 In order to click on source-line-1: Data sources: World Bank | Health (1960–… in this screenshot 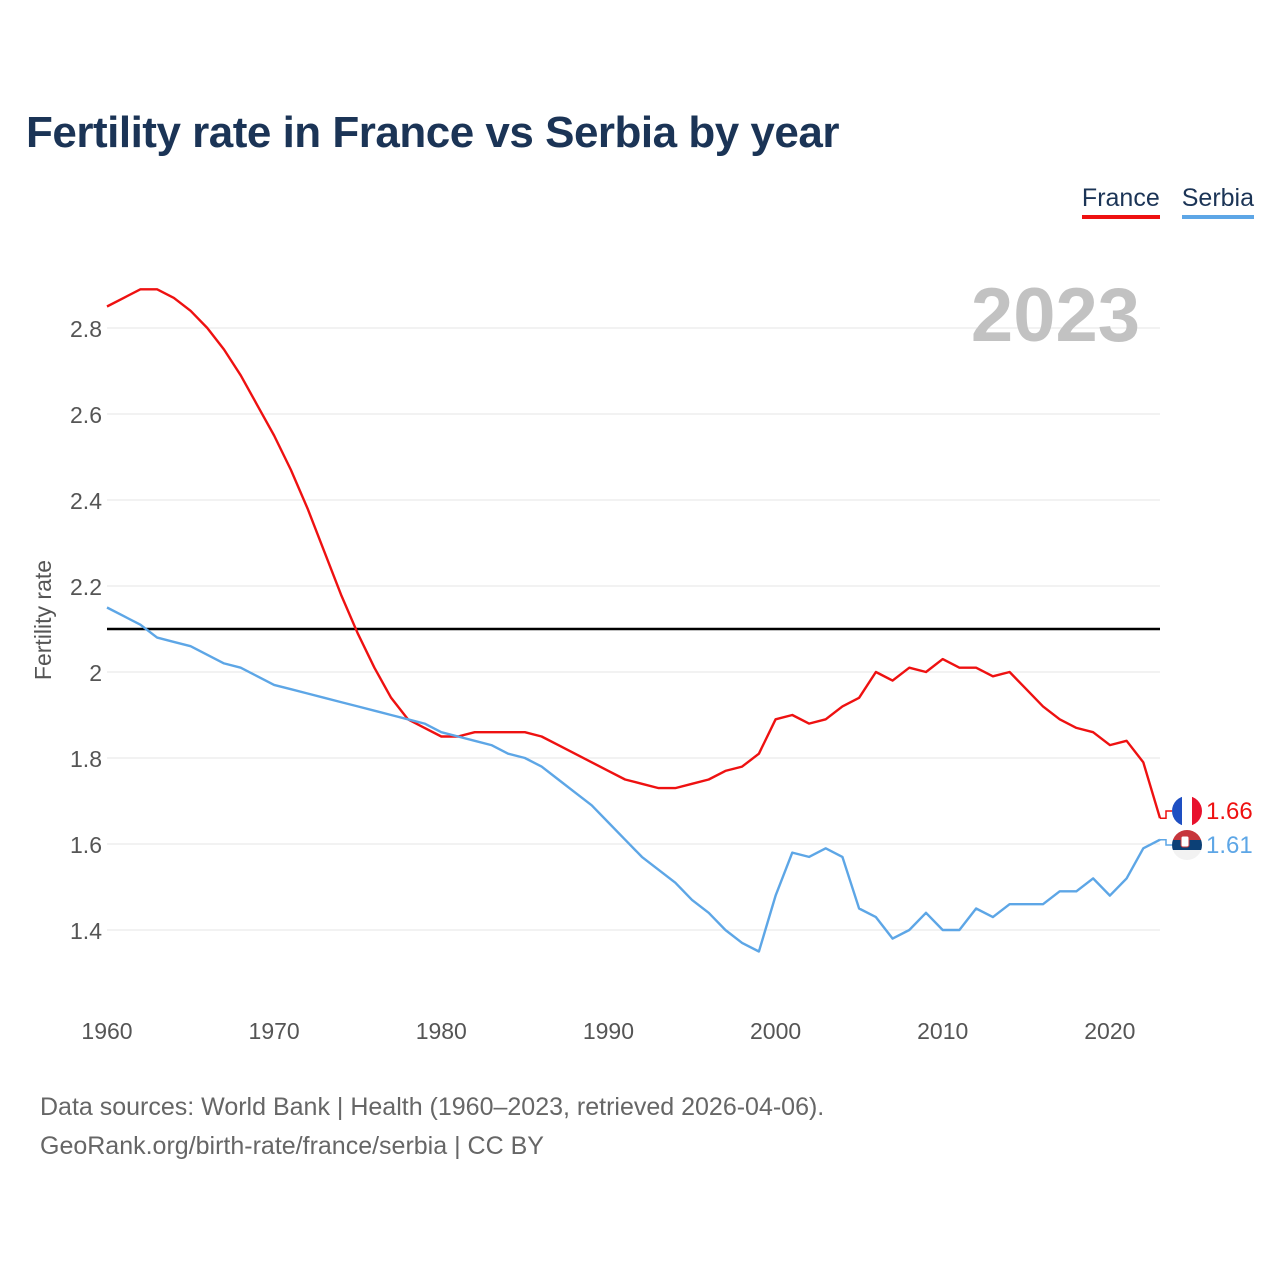, I will do `click(432, 1107)`.